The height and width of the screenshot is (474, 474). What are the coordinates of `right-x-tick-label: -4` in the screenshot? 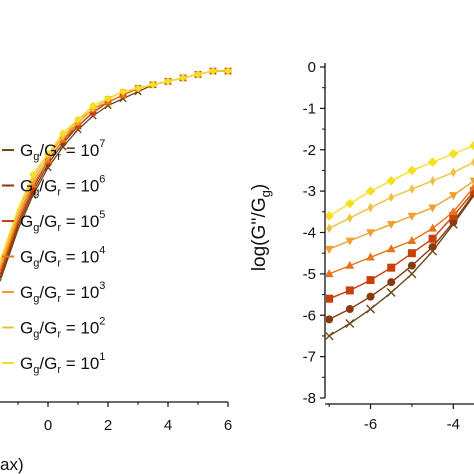 It's located at (453, 424).